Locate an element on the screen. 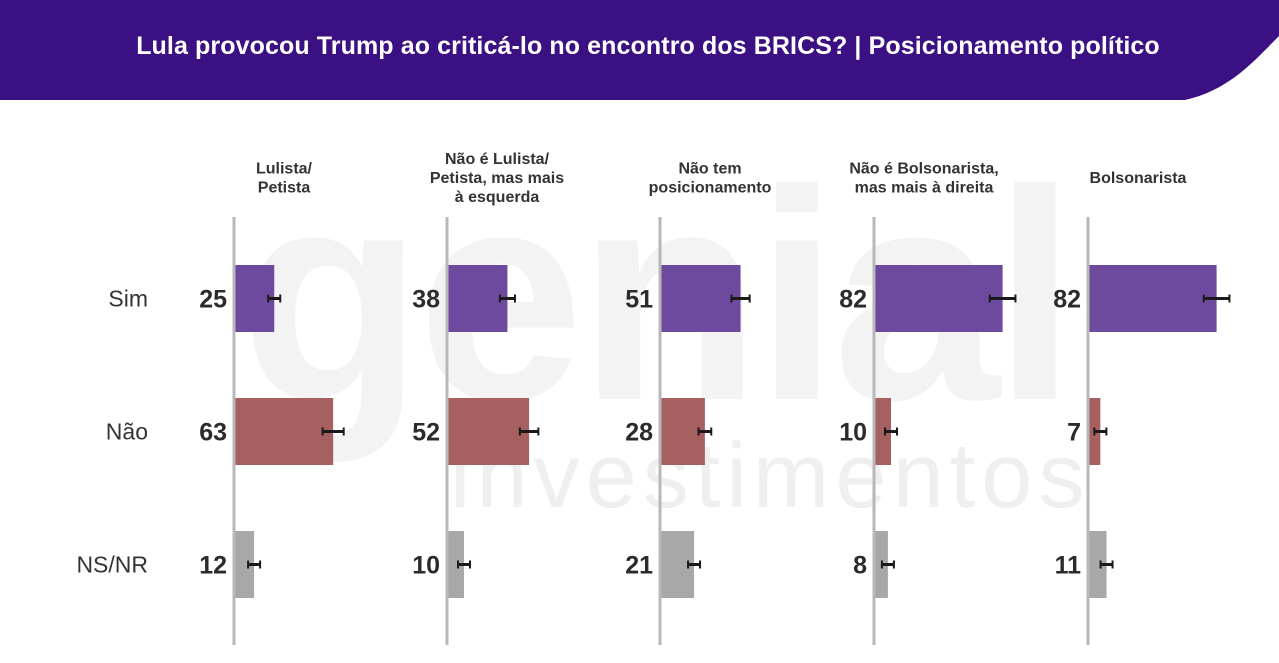  value-label: 8 is located at coordinates (860, 566).